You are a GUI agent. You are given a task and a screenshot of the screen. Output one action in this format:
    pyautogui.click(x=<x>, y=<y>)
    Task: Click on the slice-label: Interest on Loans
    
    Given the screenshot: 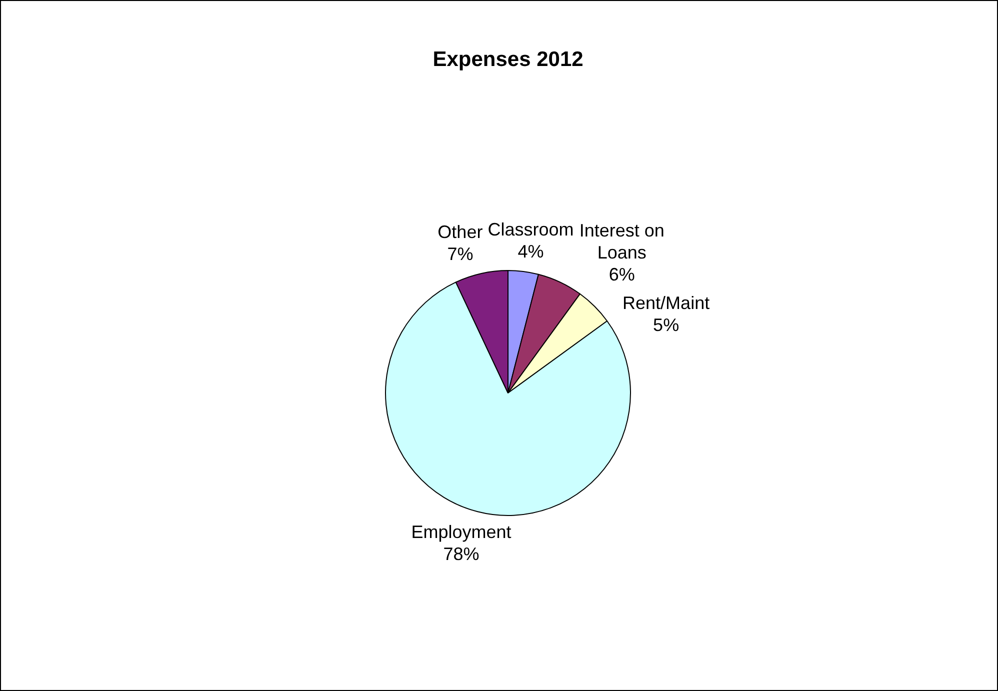 What is the action you would take?
    pyautogui.click(x=621, y=241)
    